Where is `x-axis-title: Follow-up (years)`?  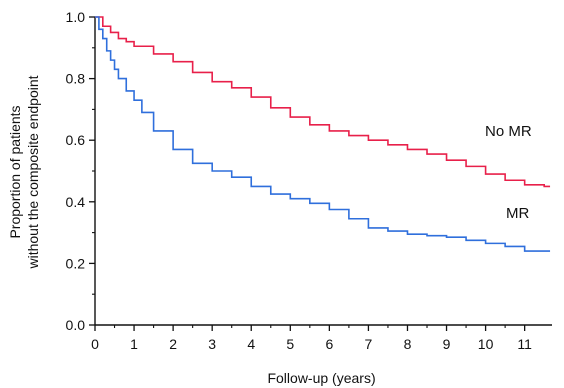
x-axis-title: Follow-up (years) is located at coordinates (321, 378).